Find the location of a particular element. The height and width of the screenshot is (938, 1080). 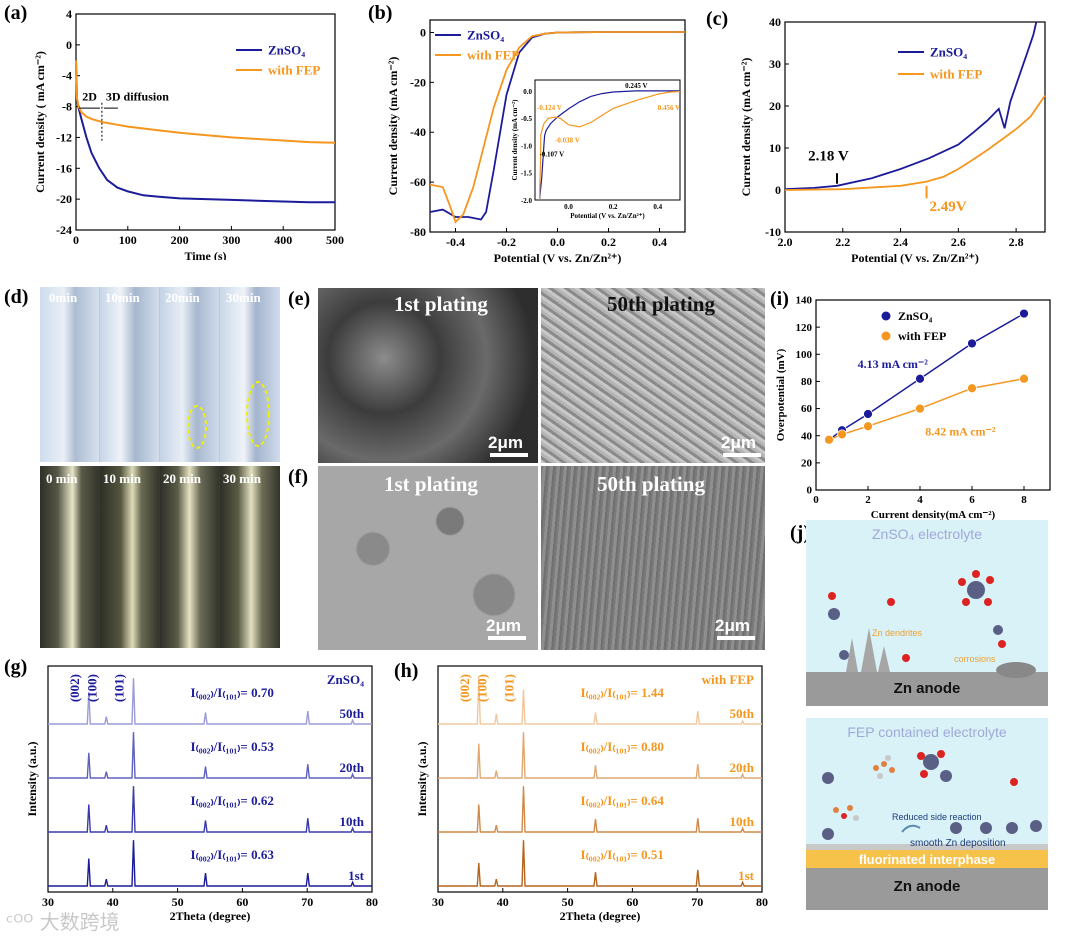

legend-swatch is located at coordinates (886, 316).